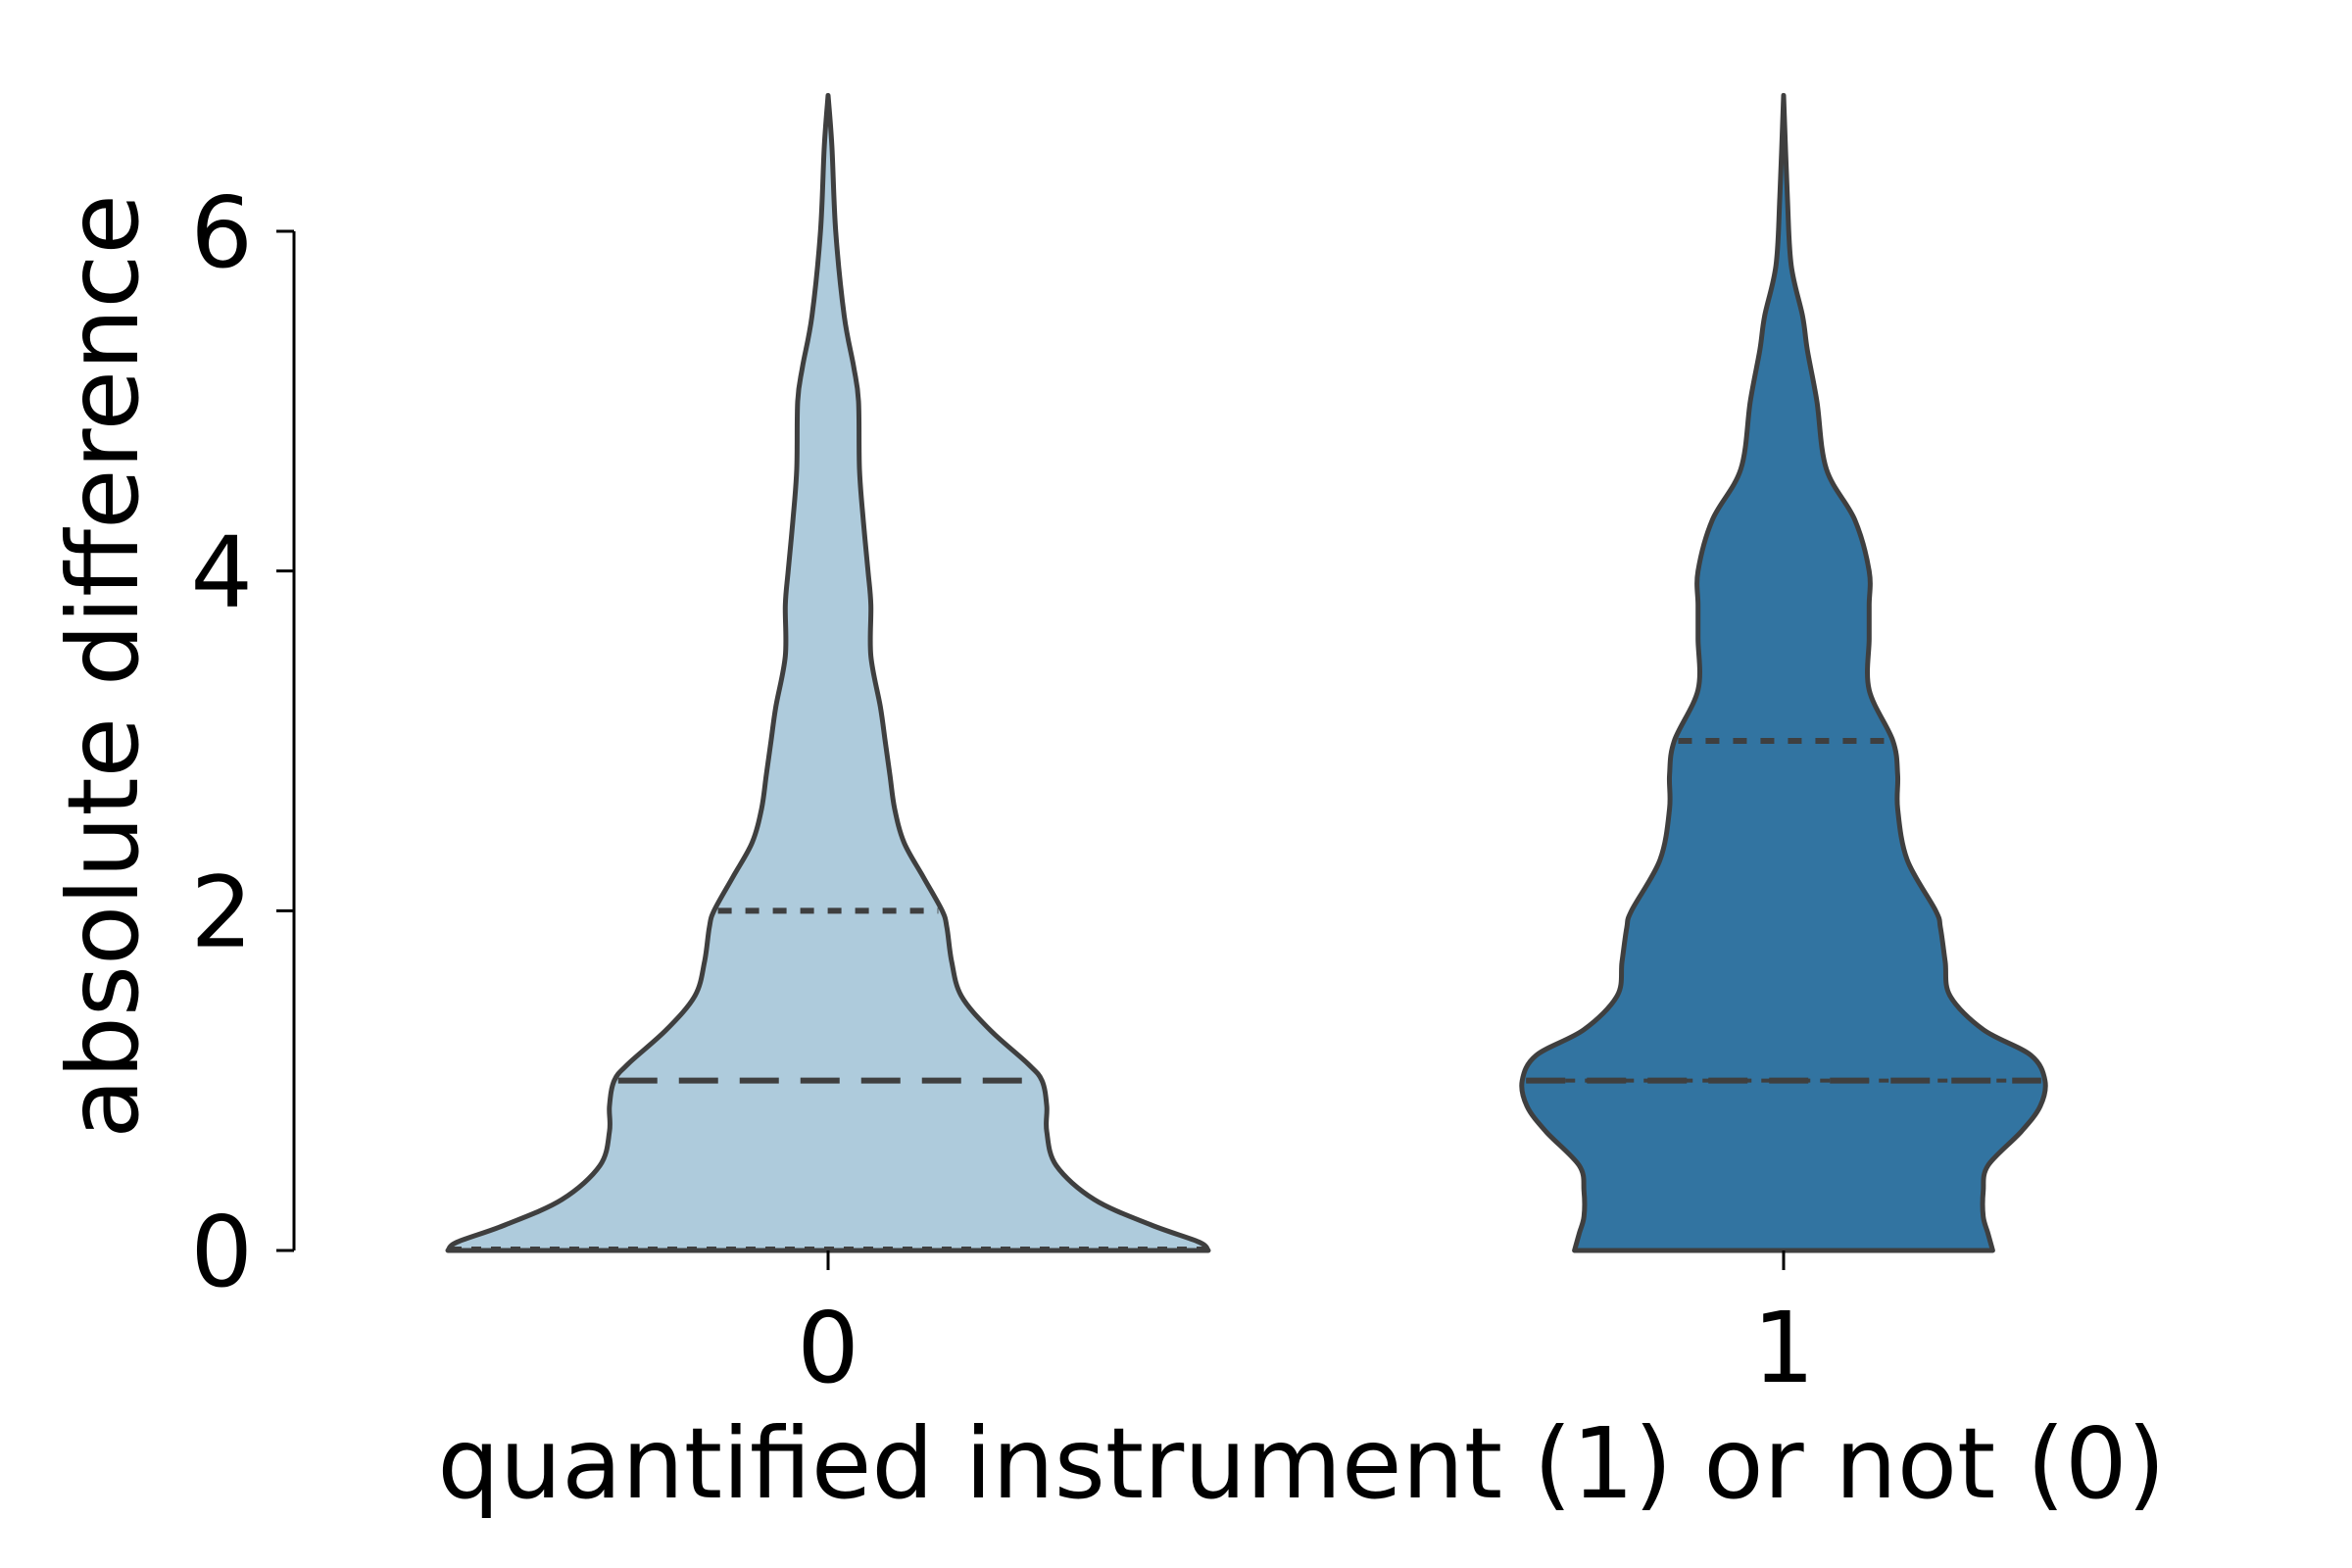 This screenshot has width=2352, height=1568. I want to click on x-tick-label-1: 1, so click(1783, 1348).